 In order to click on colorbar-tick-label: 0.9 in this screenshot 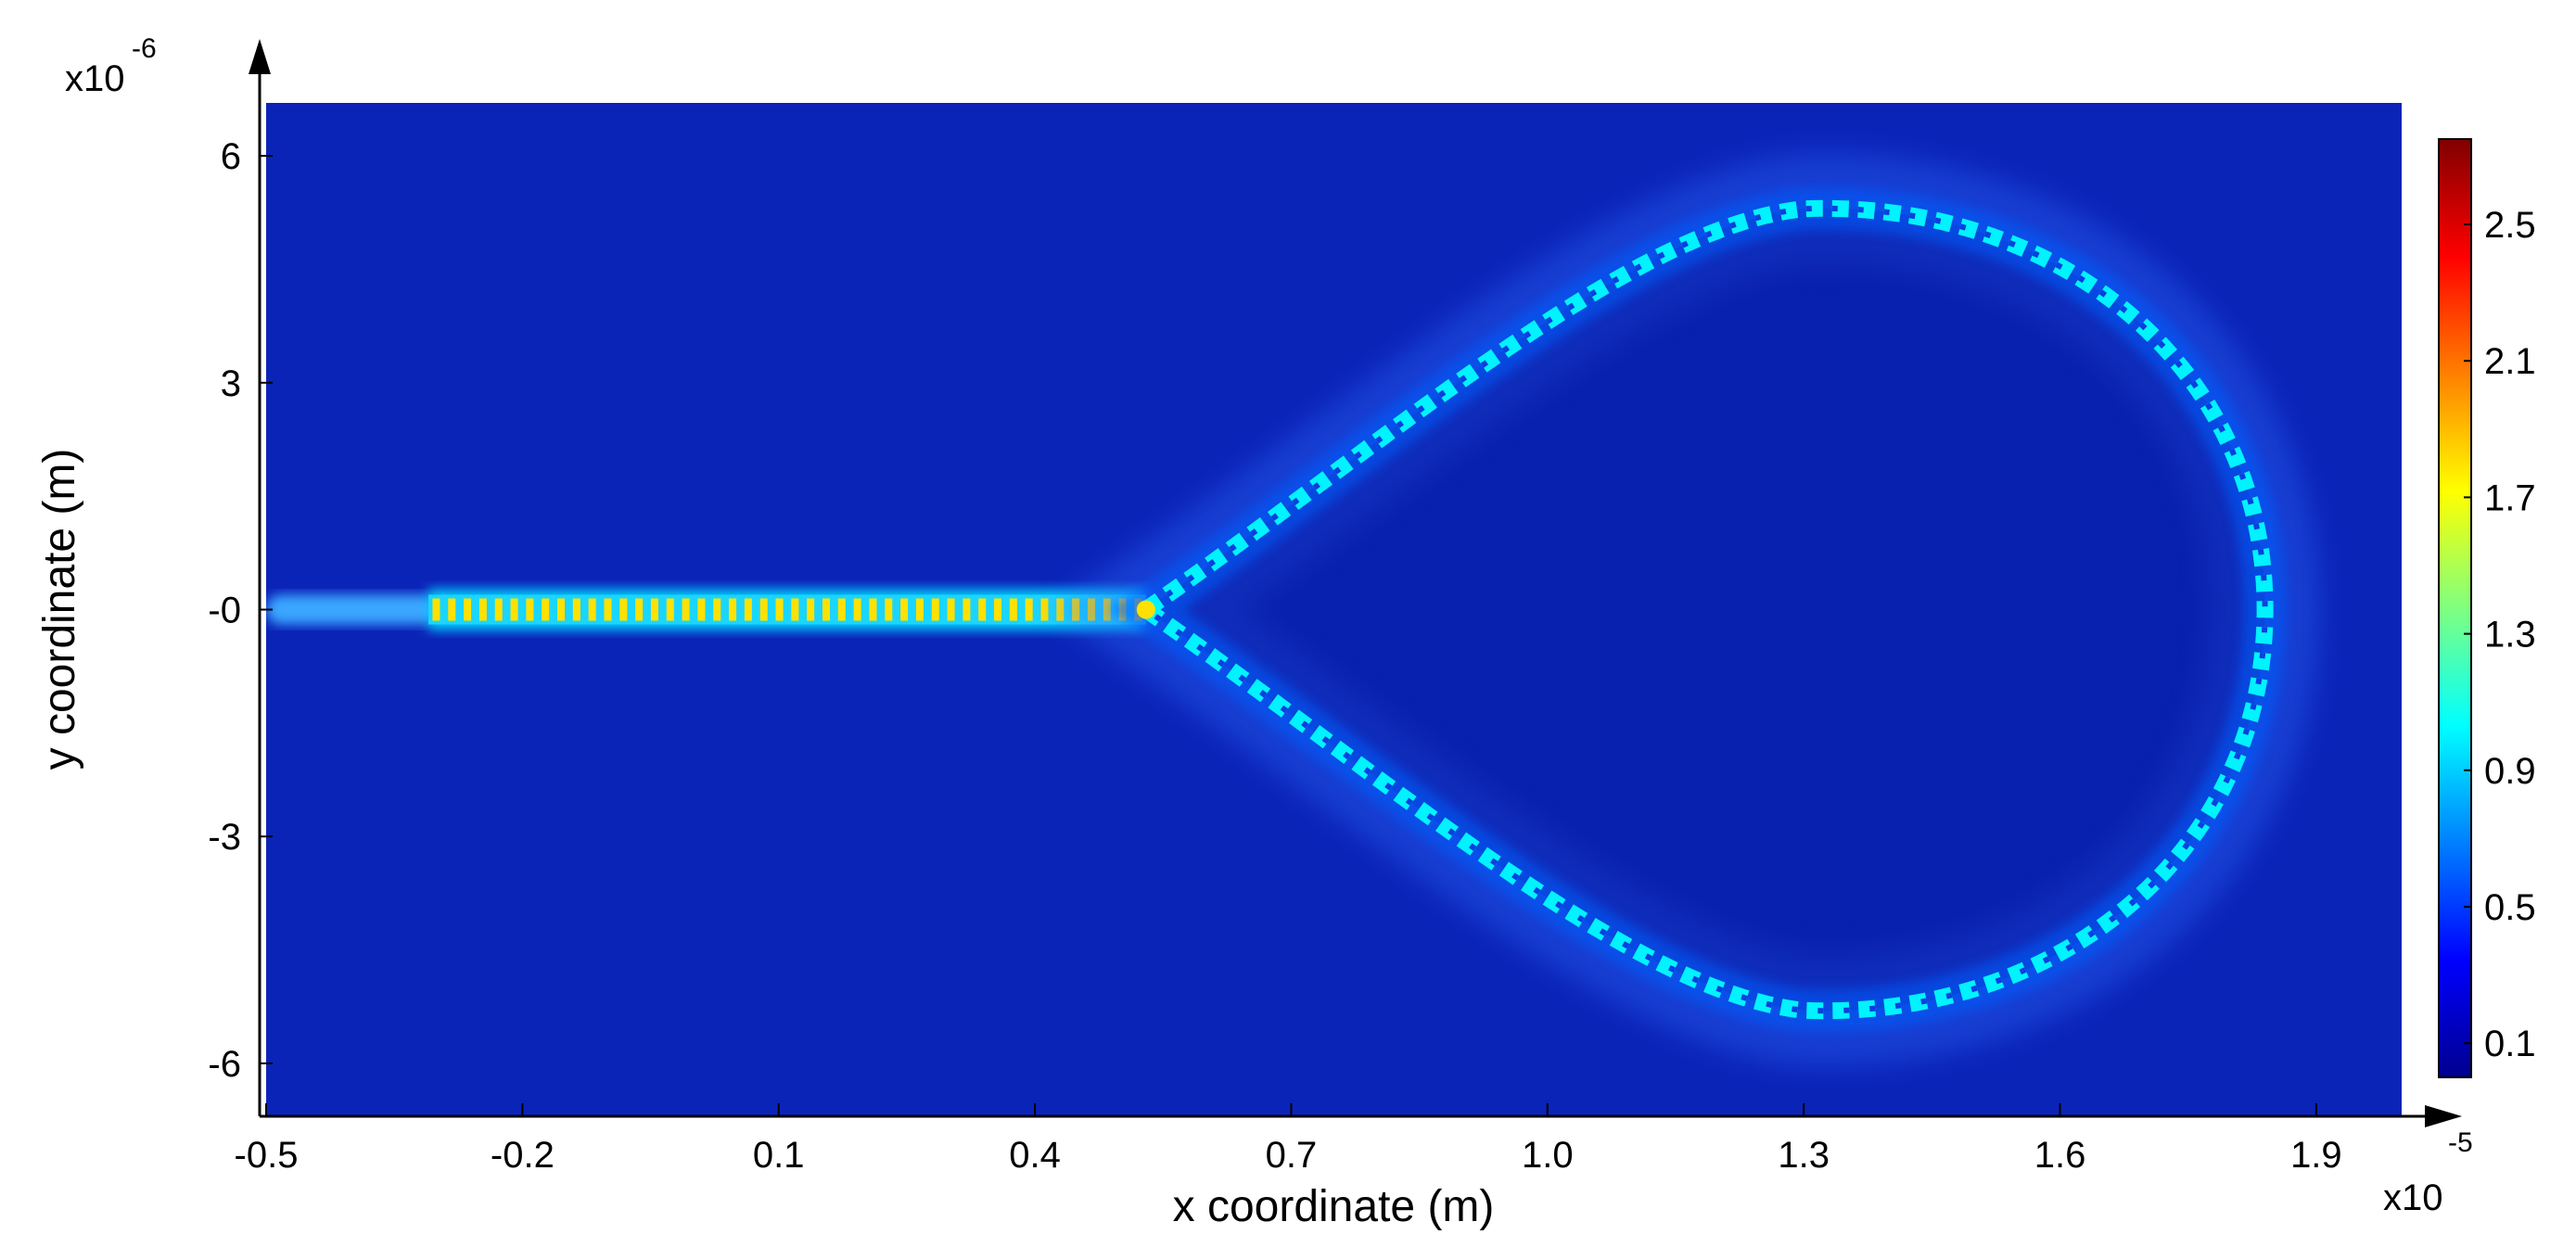, I will do `click(2510, 771)`.